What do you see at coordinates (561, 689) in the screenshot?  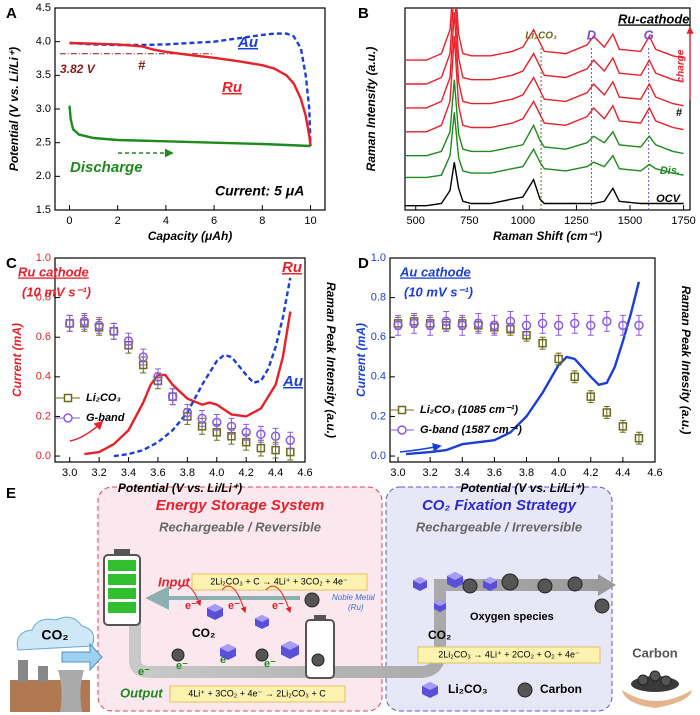 I see `legend-text: Carbon` at bounding box center [561, 689].